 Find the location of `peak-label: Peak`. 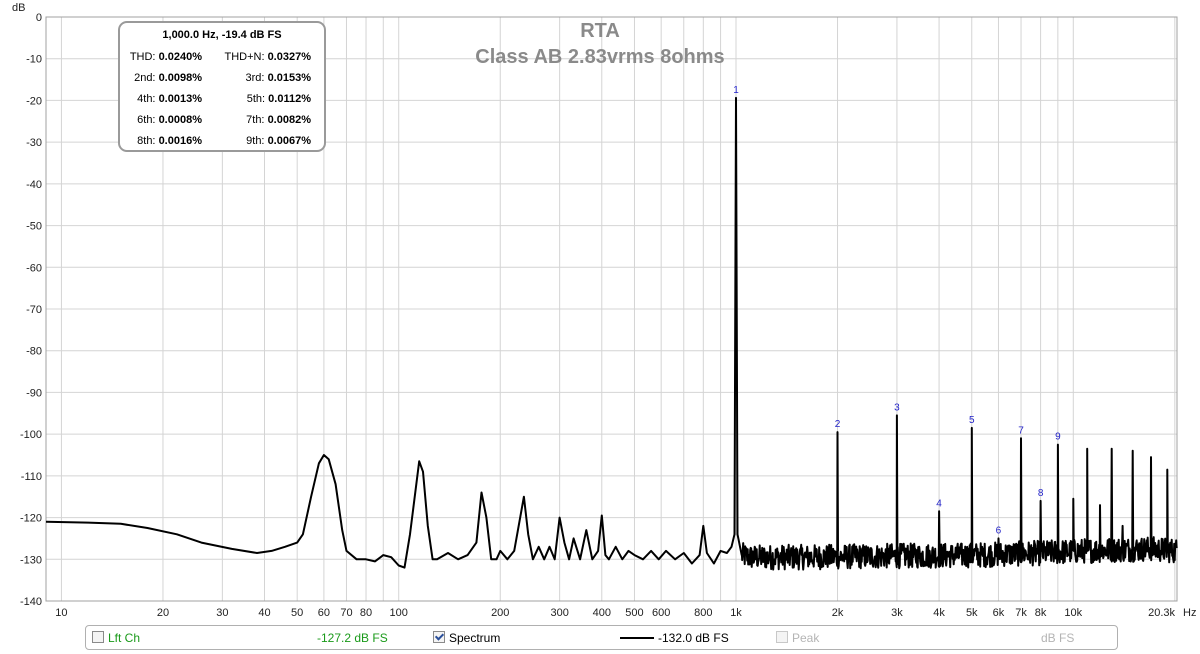

peak-label: Peak is located at coordinates (806, 638).